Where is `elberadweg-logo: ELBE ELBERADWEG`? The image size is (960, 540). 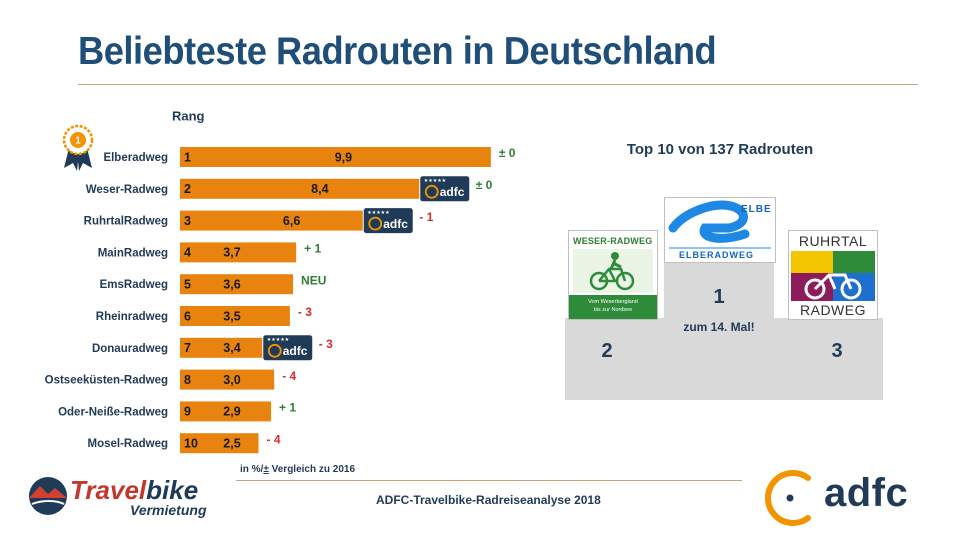 elberadweg-logo: ELBE ELBERADWEG is located at coordinates (720, 230).